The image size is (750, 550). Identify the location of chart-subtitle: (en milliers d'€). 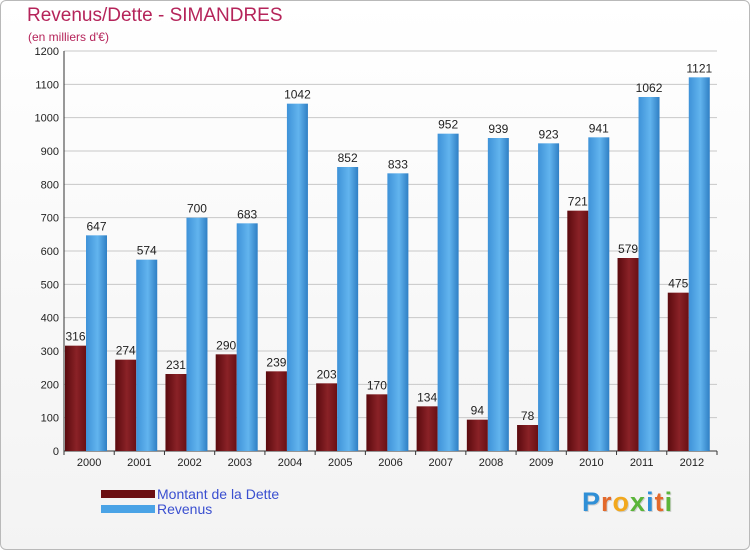
(68, 37).